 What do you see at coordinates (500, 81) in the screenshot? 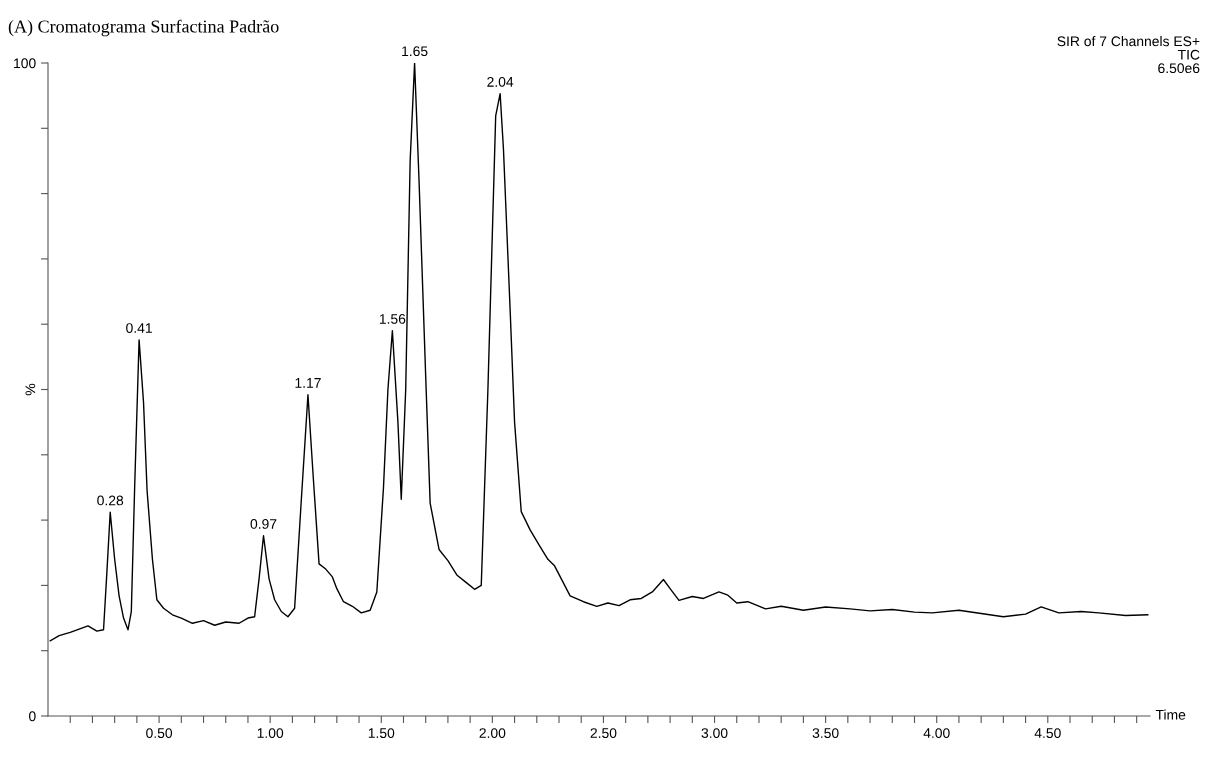
I see `annotation: 2.04` at bounding box center [500, 81].